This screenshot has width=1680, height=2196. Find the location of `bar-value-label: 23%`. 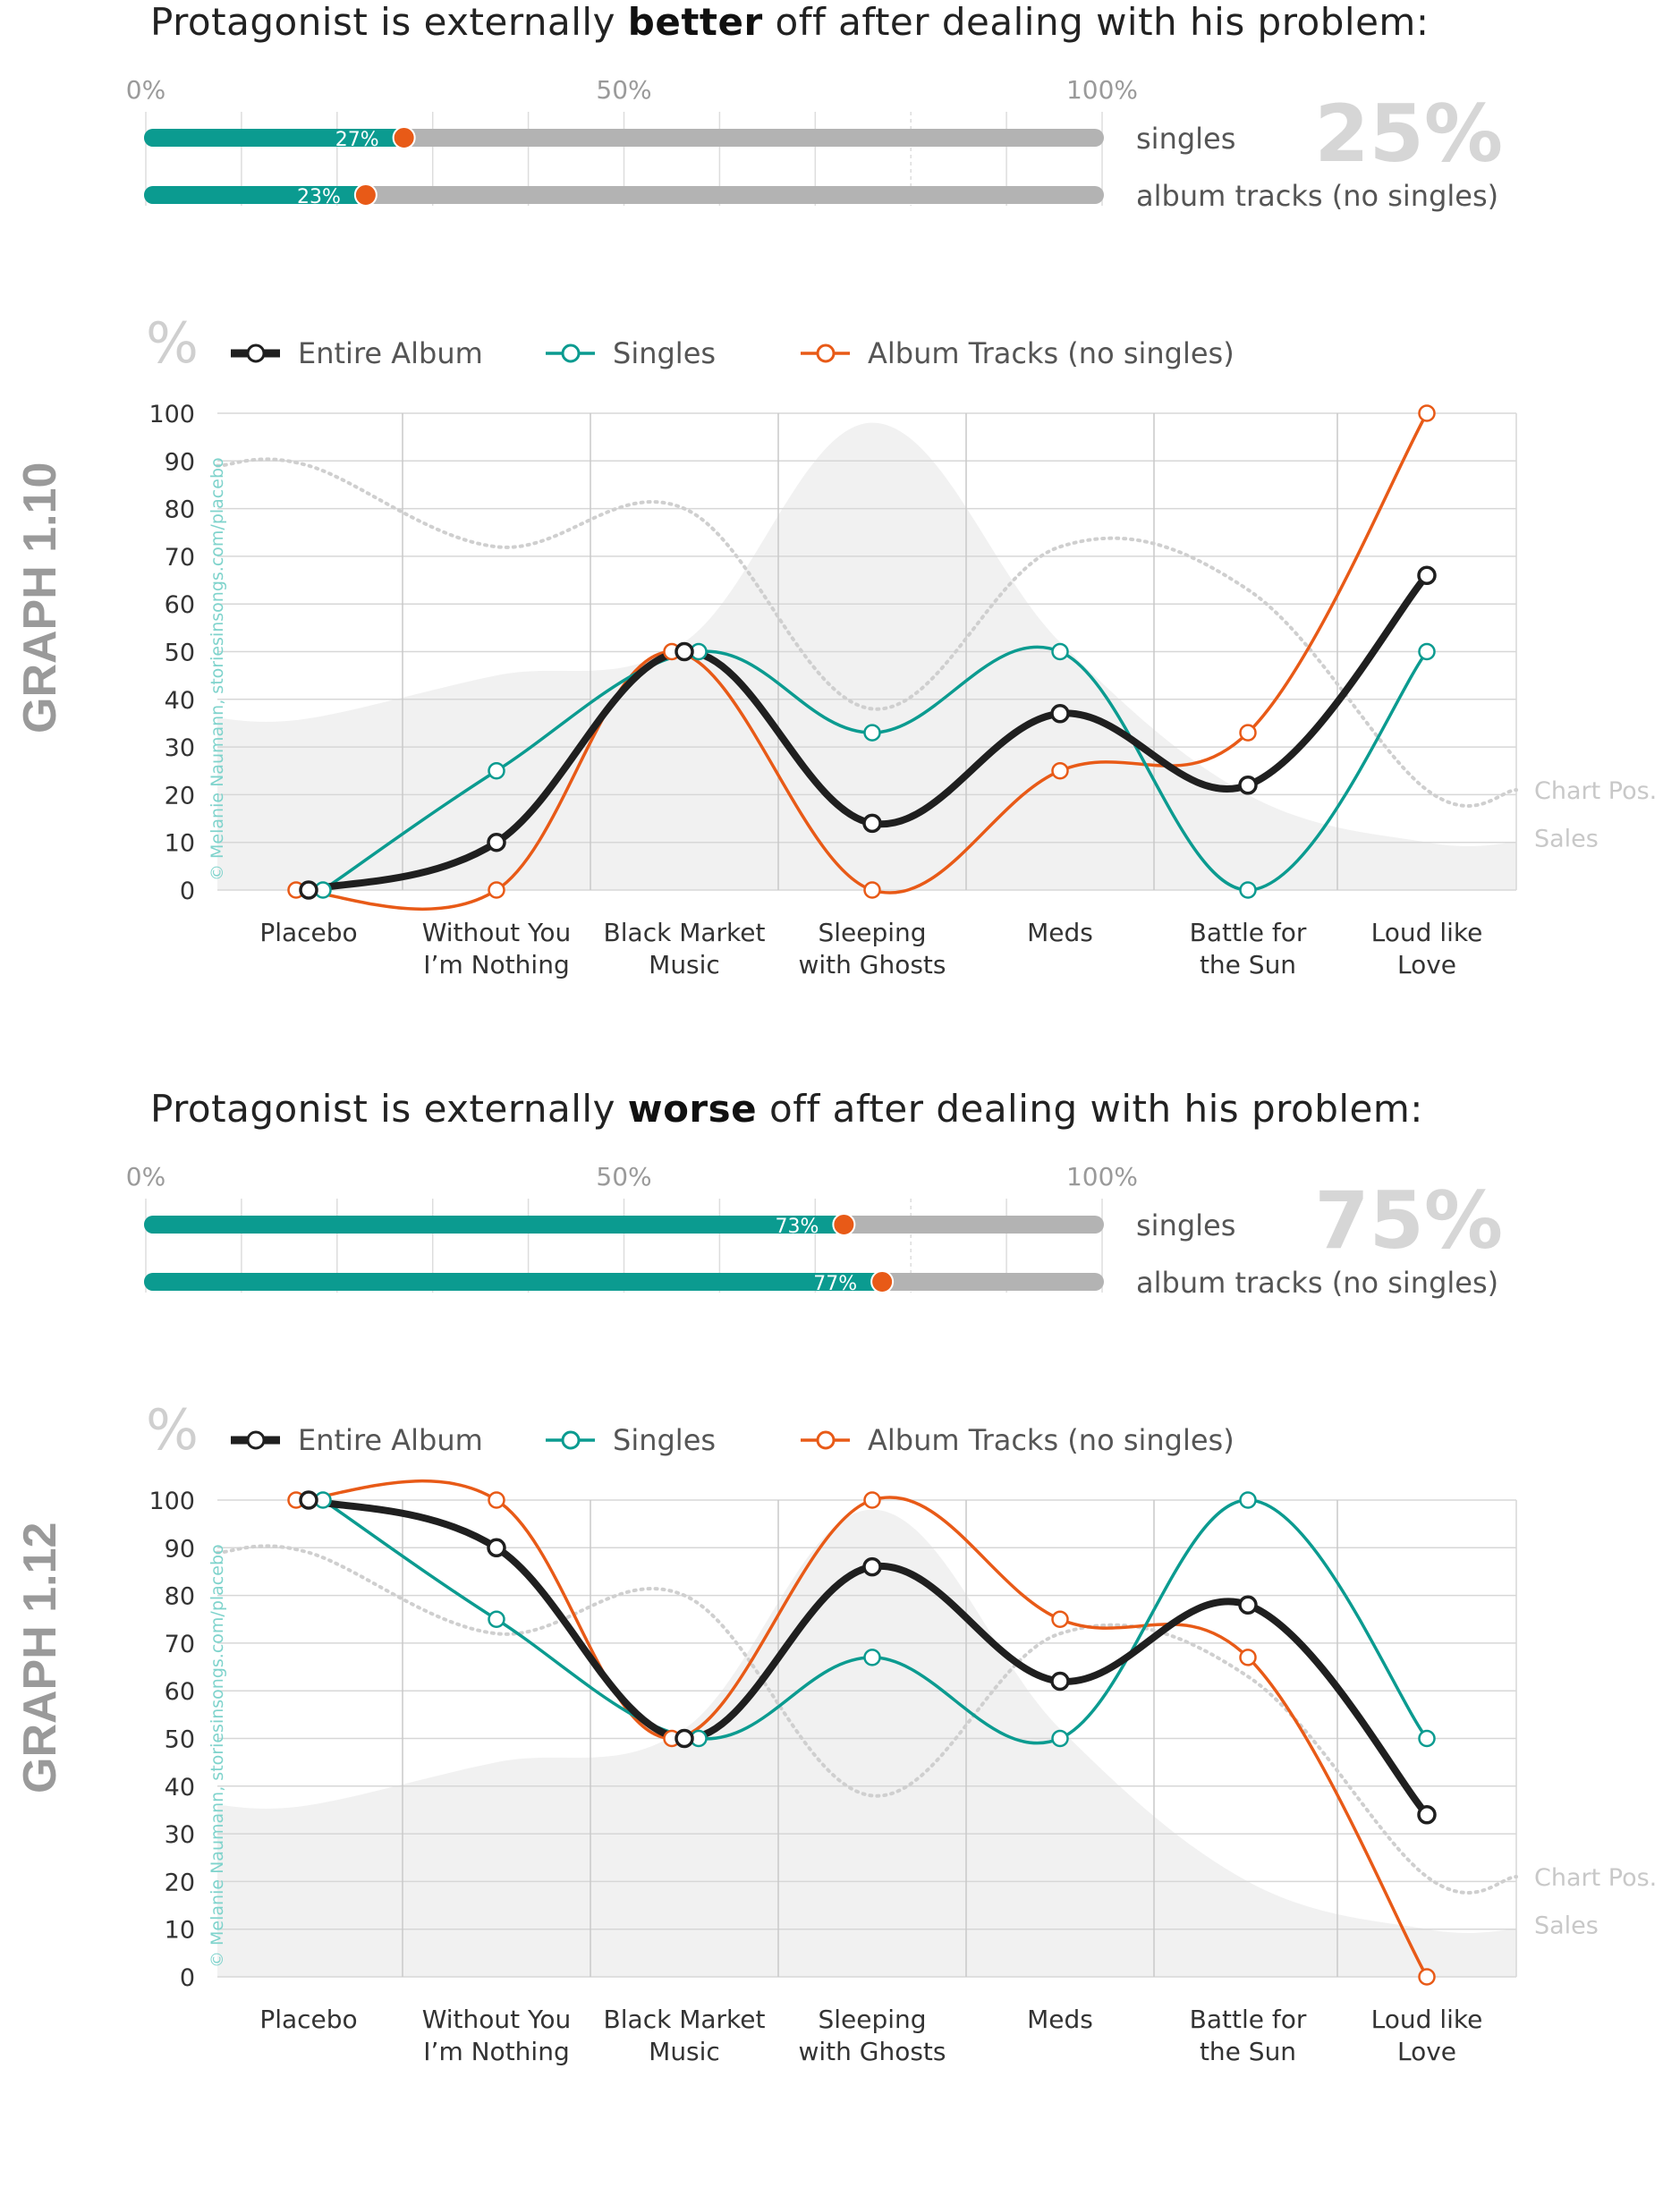

bar-value-label: 23% is located at coordinates (319, 197).